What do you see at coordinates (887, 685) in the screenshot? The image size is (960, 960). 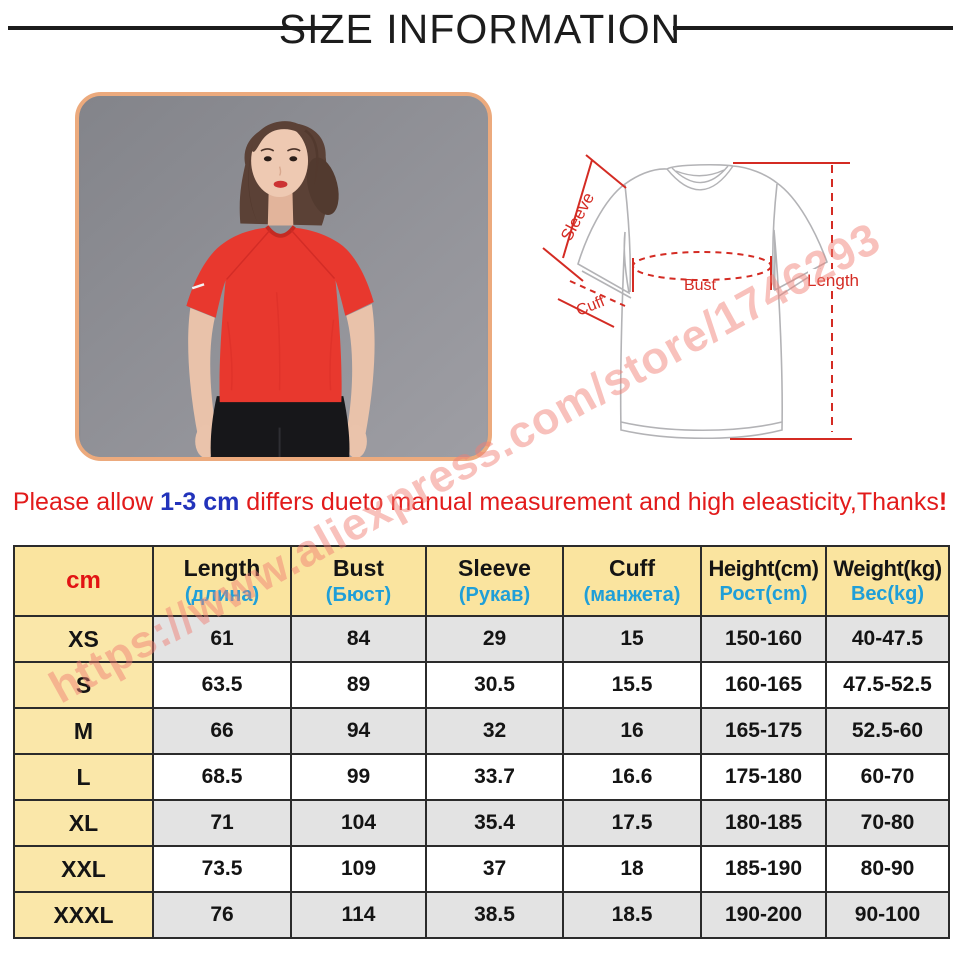 I see `cell-weight: 47.5-52.5` at bounding box center [887, 685].